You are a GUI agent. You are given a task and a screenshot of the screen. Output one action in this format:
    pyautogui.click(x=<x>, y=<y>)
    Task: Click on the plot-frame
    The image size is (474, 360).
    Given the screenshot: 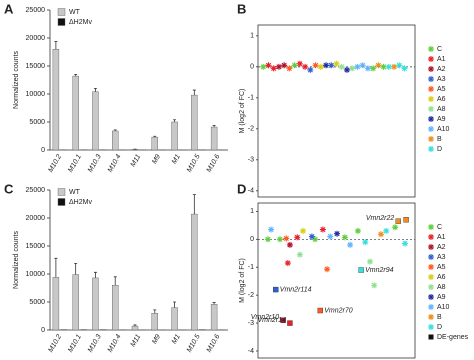 What is the action you would take?
    pyautogui.click(x=336, y=280)
    